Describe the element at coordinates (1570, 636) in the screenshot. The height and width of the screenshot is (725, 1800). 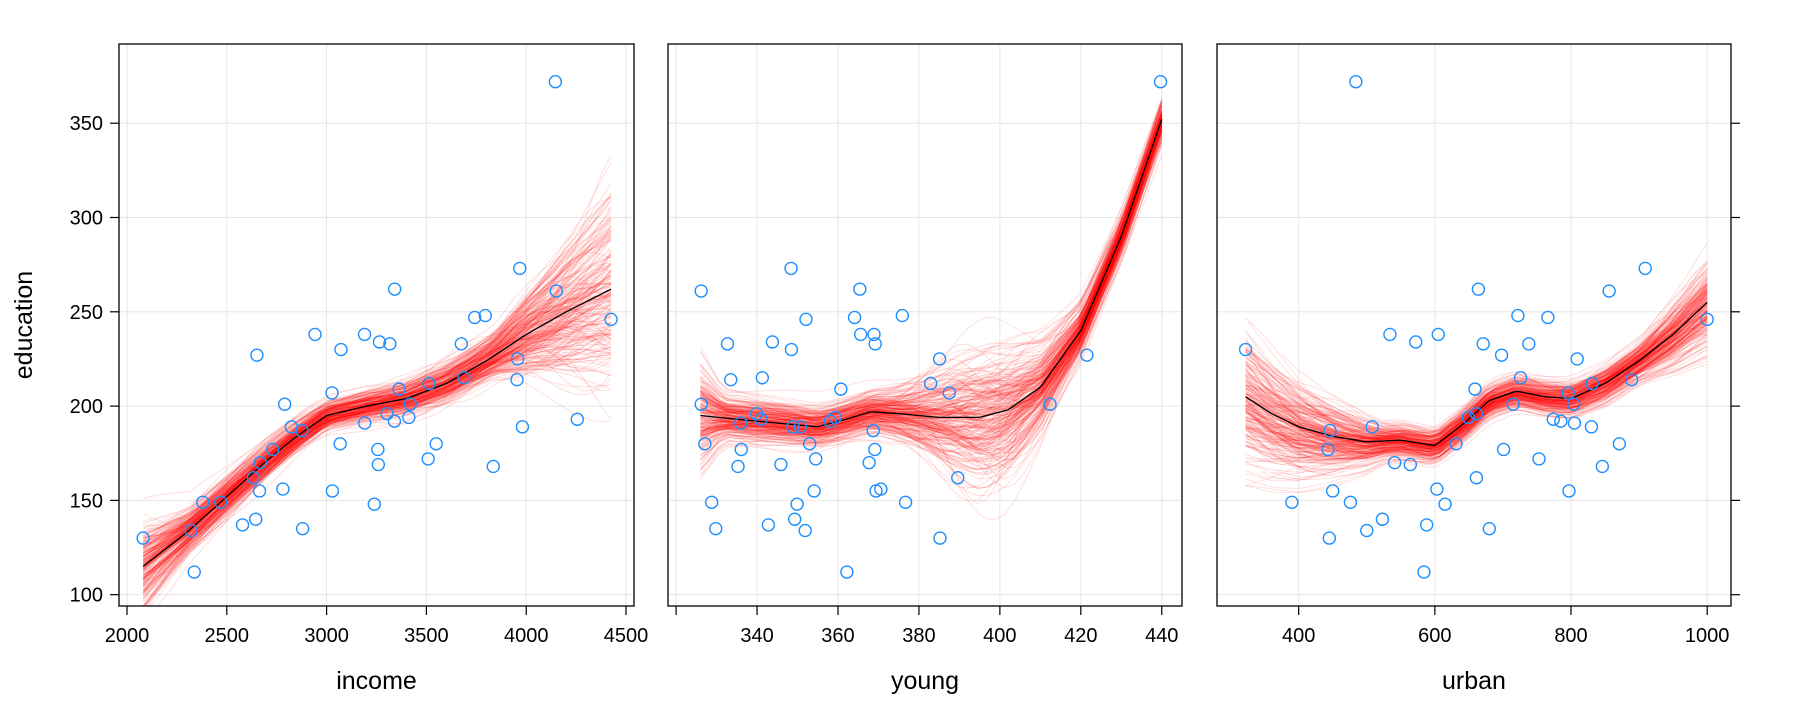
I see `x-tick-label: 800` at that location.